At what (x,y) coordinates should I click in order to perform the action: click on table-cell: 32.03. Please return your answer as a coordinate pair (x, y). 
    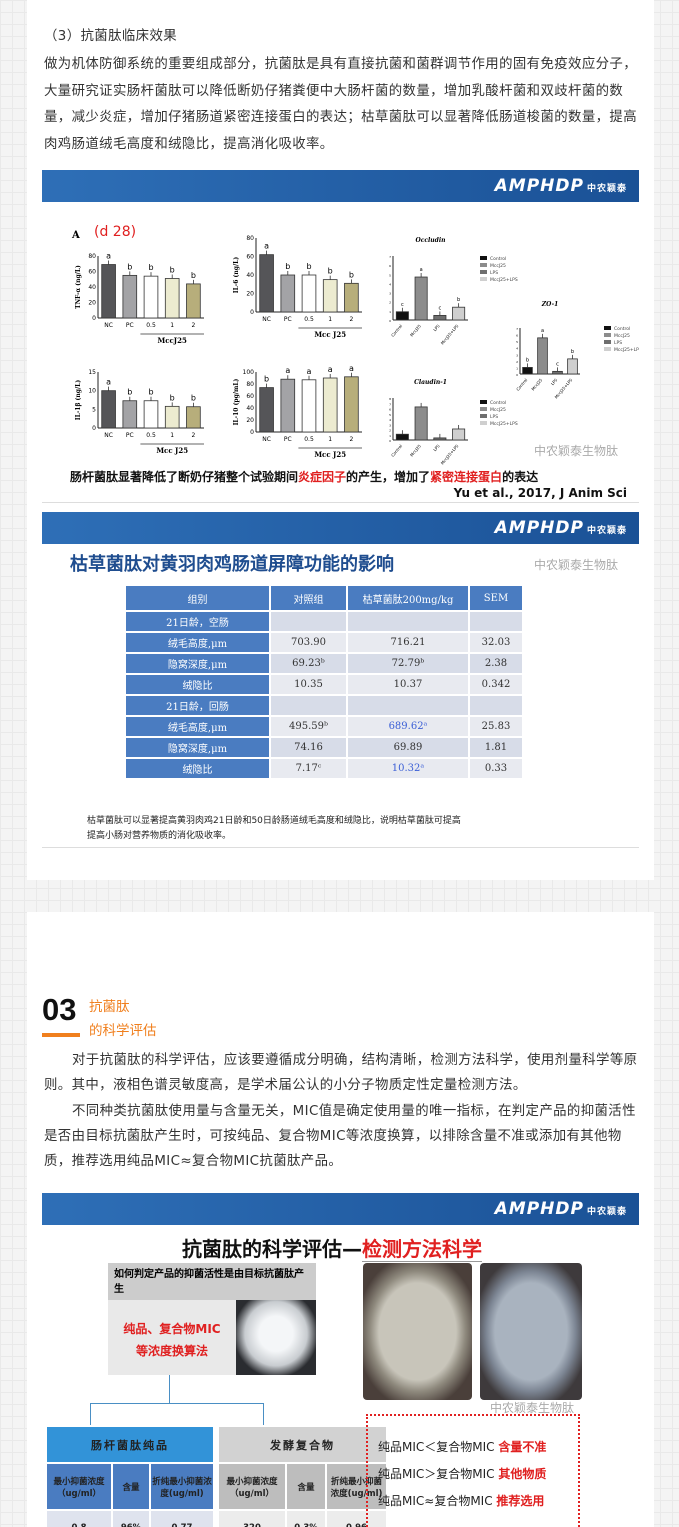
    Looking at the image, I should click on (496, 642).